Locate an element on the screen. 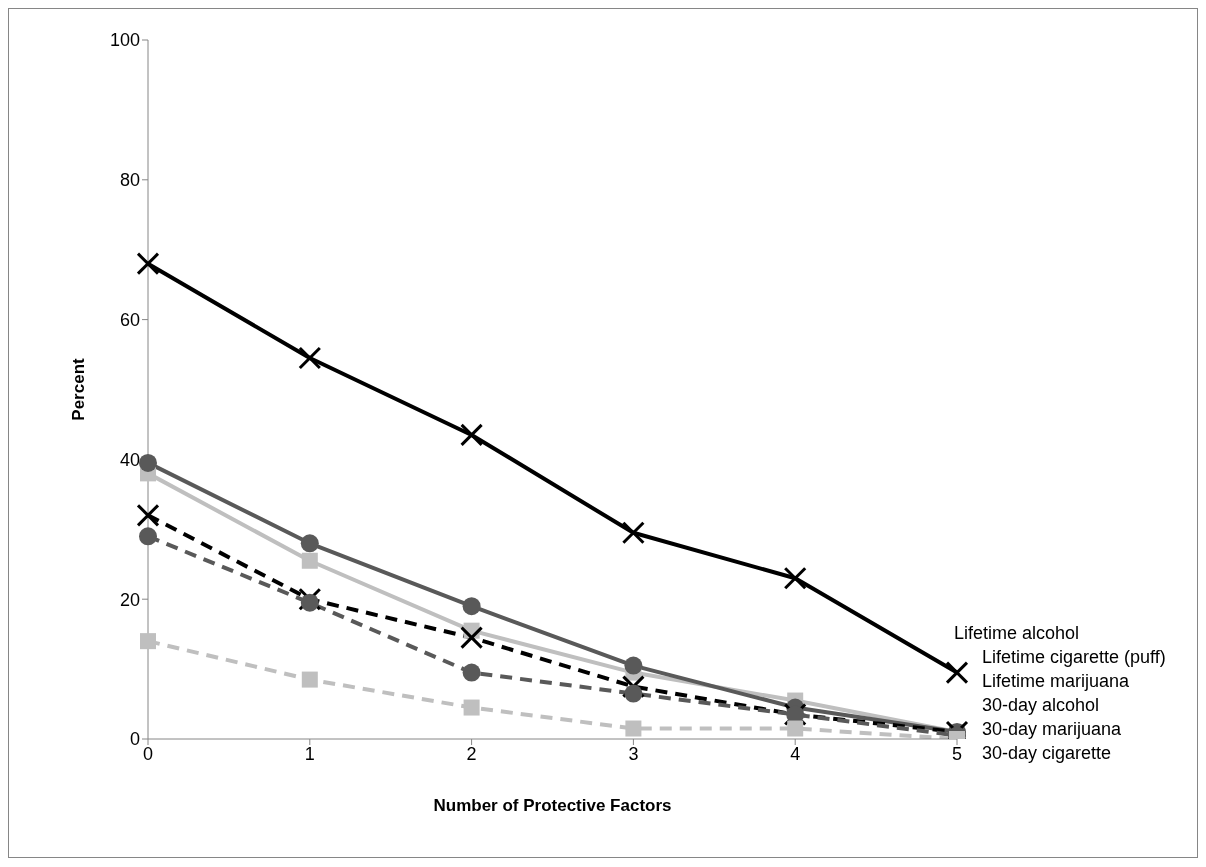 This screenshot has height=867, width=1206. x-axis-title: Number of Protective Factors is located at coordinates (552, 805).